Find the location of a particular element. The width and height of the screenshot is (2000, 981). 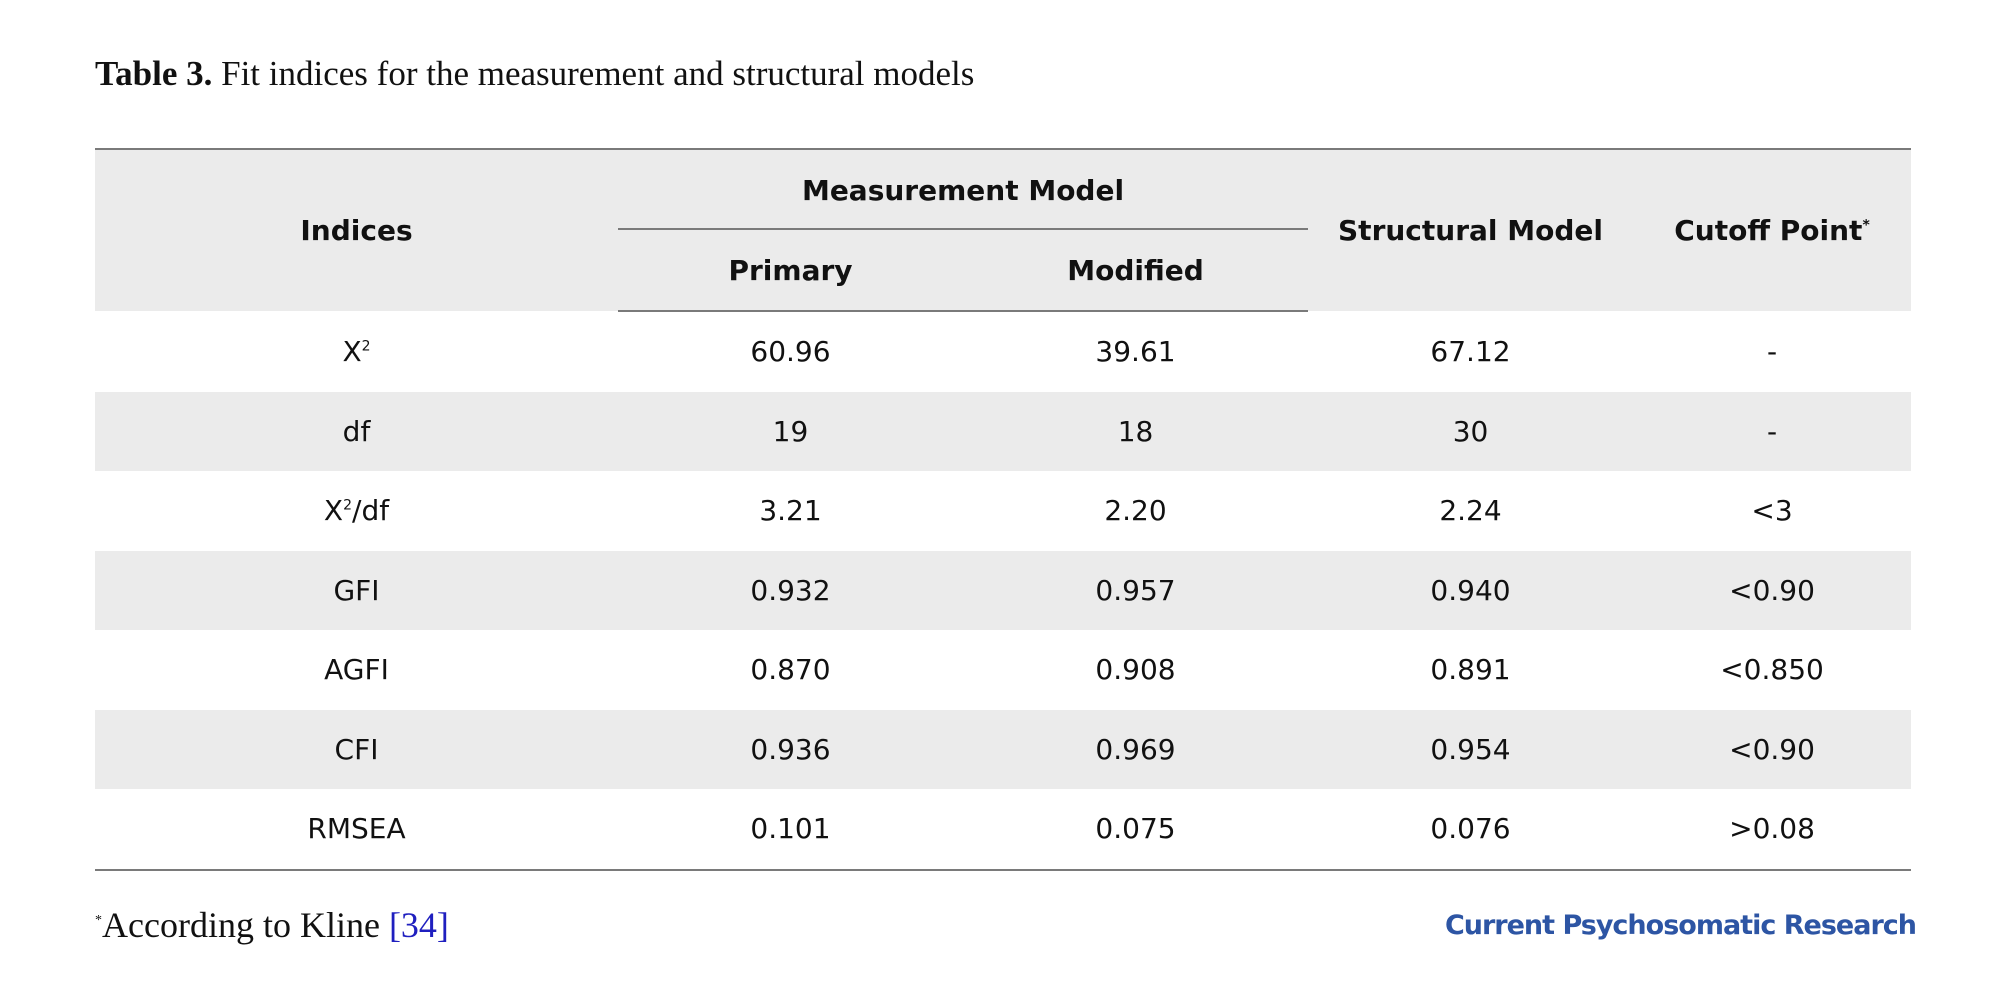

index-name: CFI is located at coordinates (356, 749).